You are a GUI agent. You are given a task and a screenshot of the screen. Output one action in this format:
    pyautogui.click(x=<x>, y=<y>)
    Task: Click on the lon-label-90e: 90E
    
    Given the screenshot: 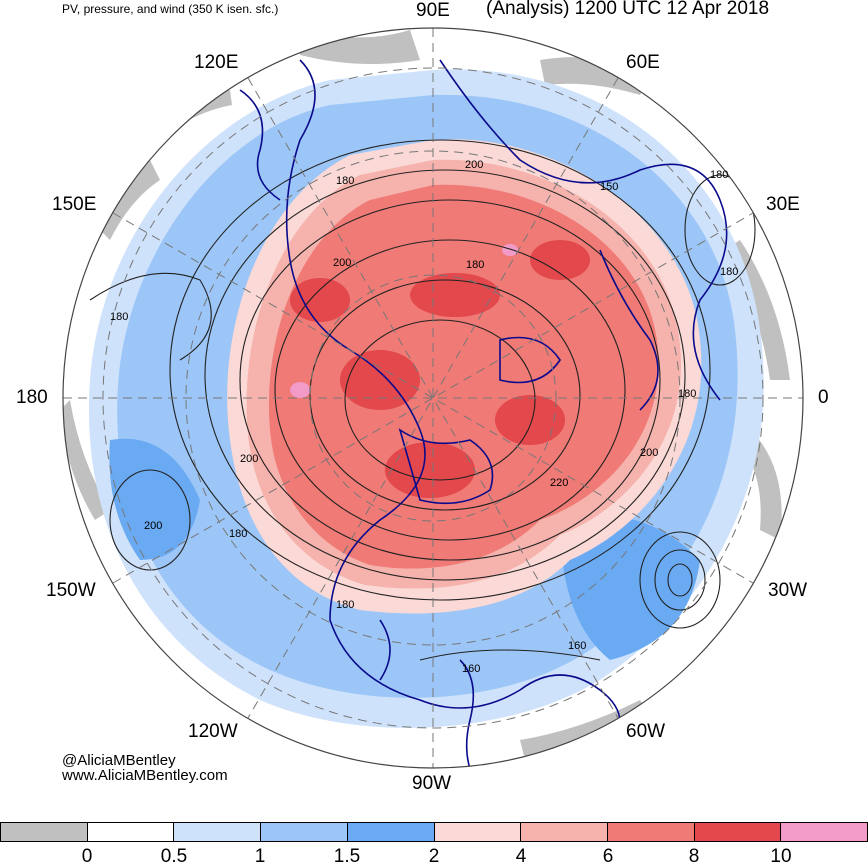 What is the action you would take?
    pyautogui.click(x=433, y=10)
    